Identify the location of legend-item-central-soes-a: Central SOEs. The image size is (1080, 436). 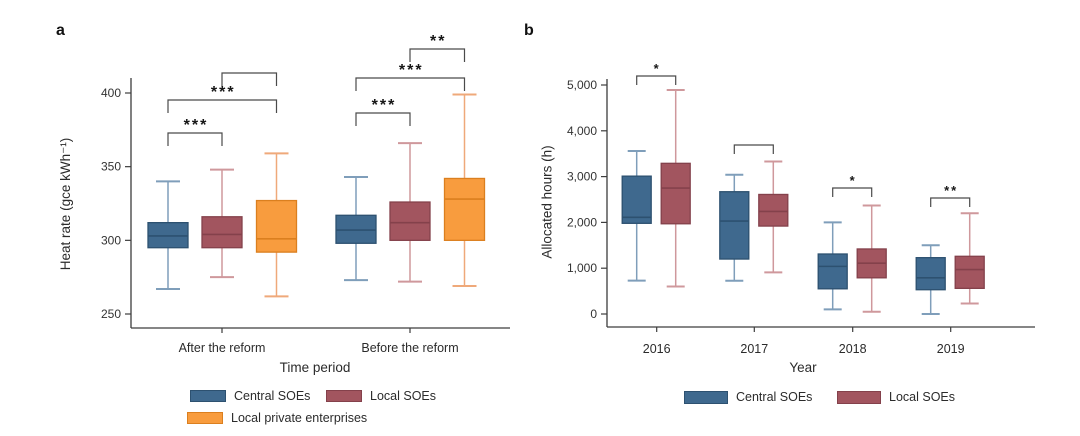
(250, 396).